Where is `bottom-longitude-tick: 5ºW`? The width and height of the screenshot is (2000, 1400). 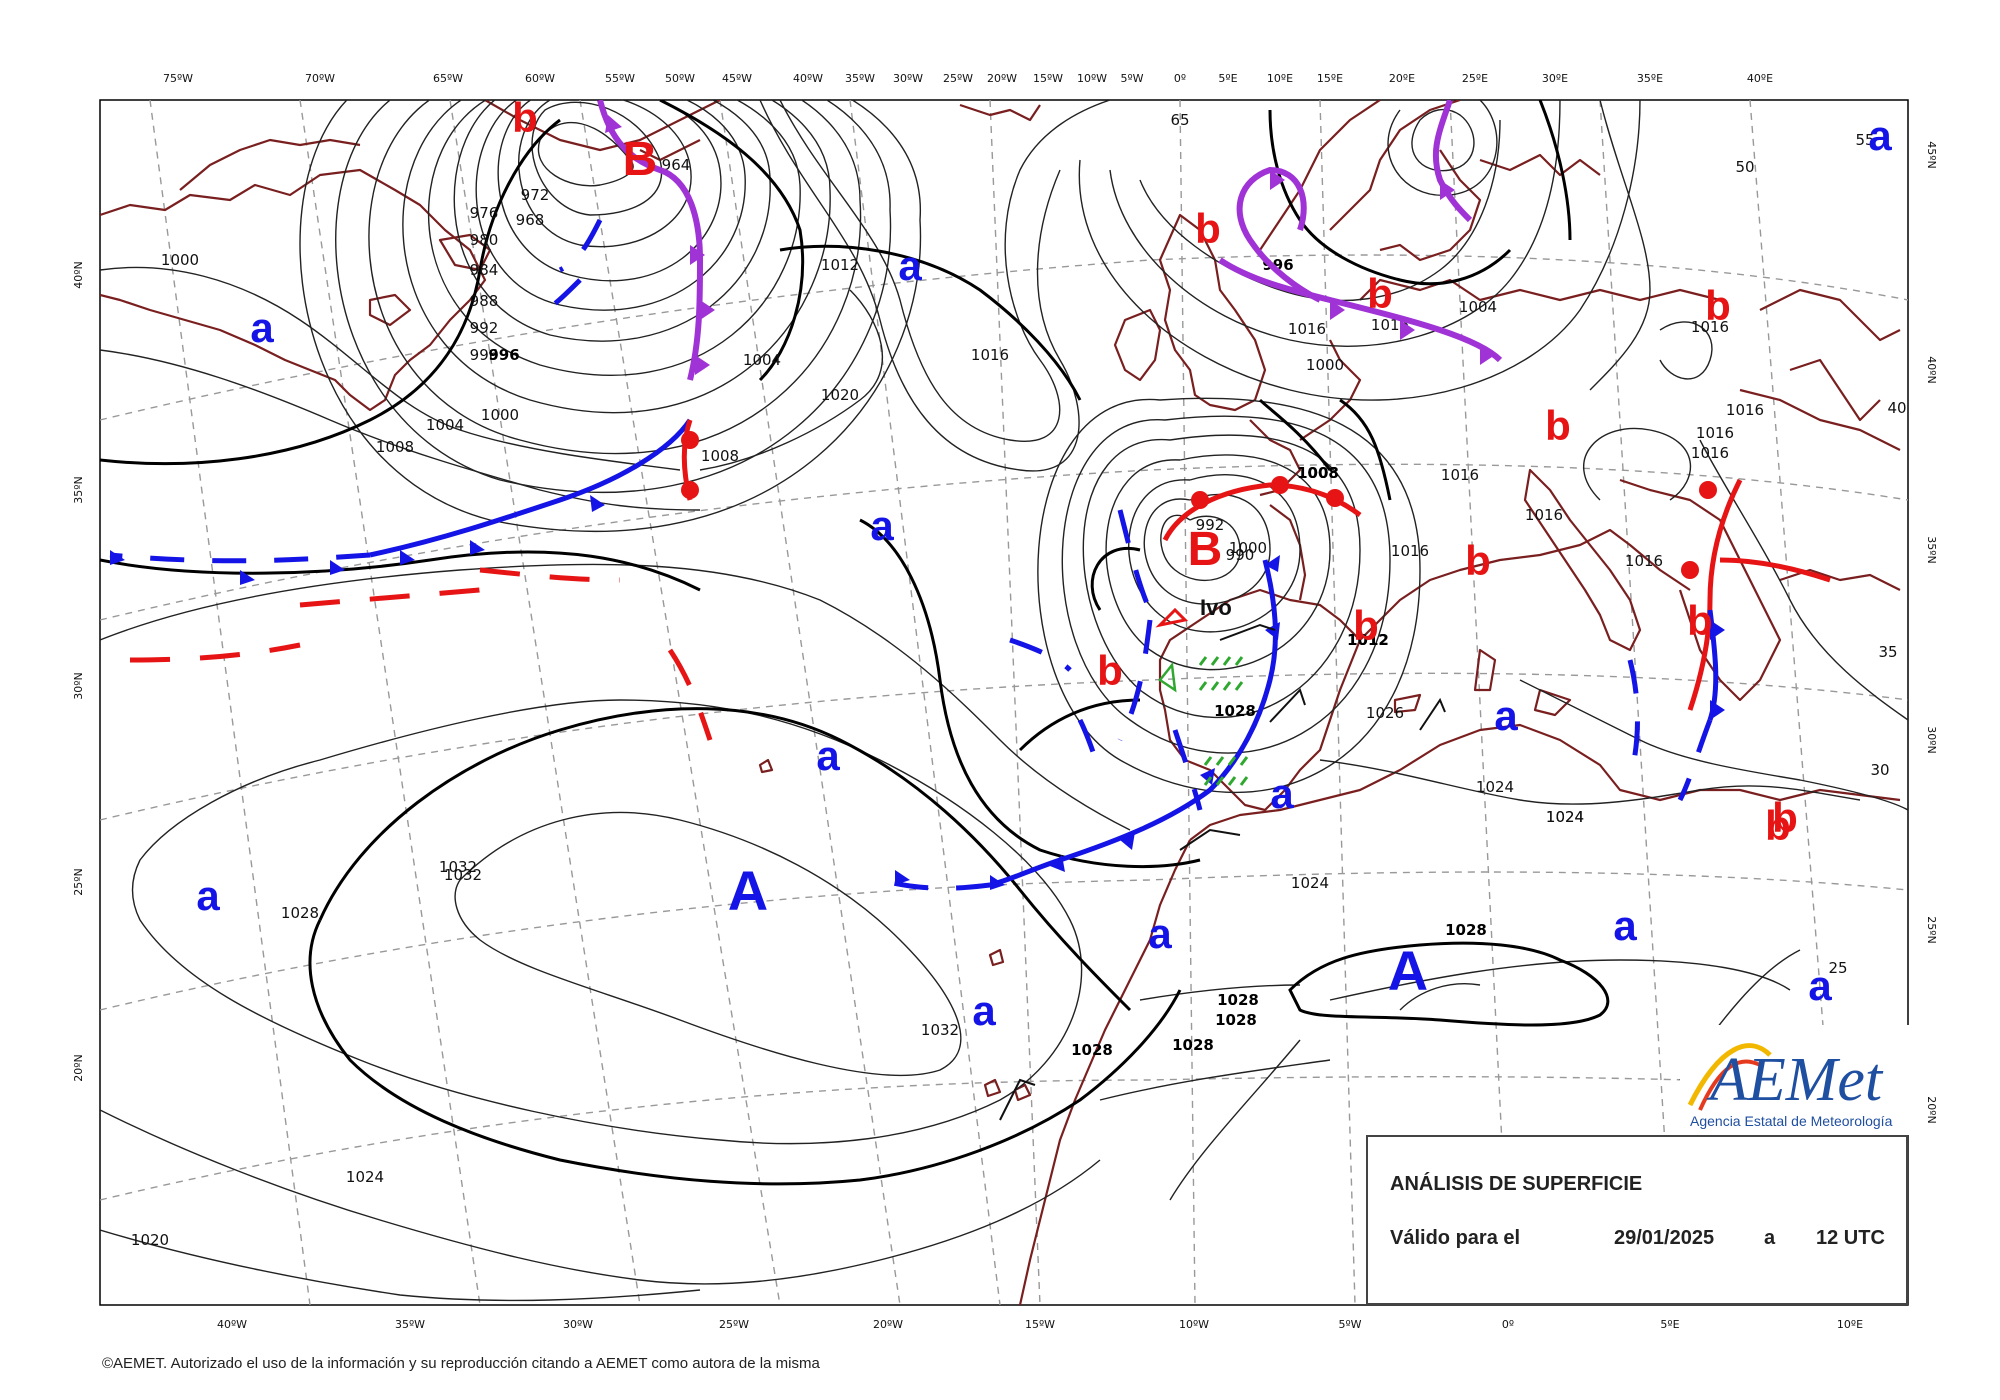 bottom-longitude-tick: 5ºW is located at coordinates (1349, 1324).